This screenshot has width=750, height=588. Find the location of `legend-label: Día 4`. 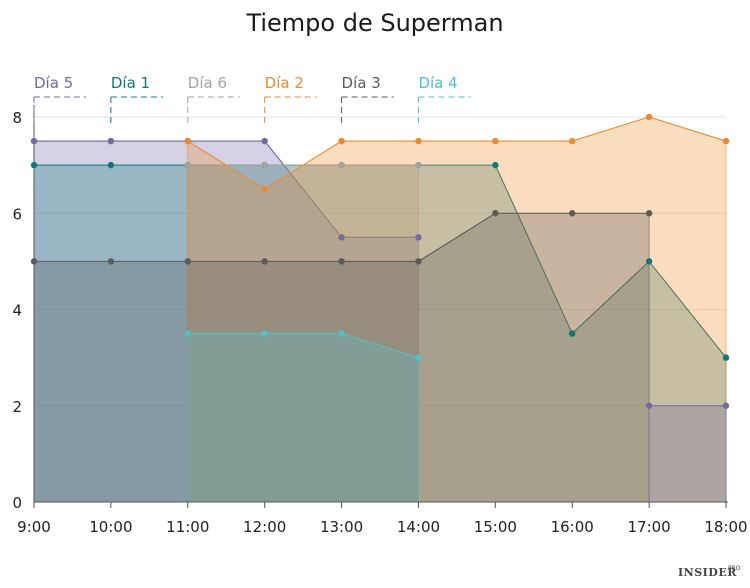

legend-label: Día 4 is located at coordinates (437, 83).